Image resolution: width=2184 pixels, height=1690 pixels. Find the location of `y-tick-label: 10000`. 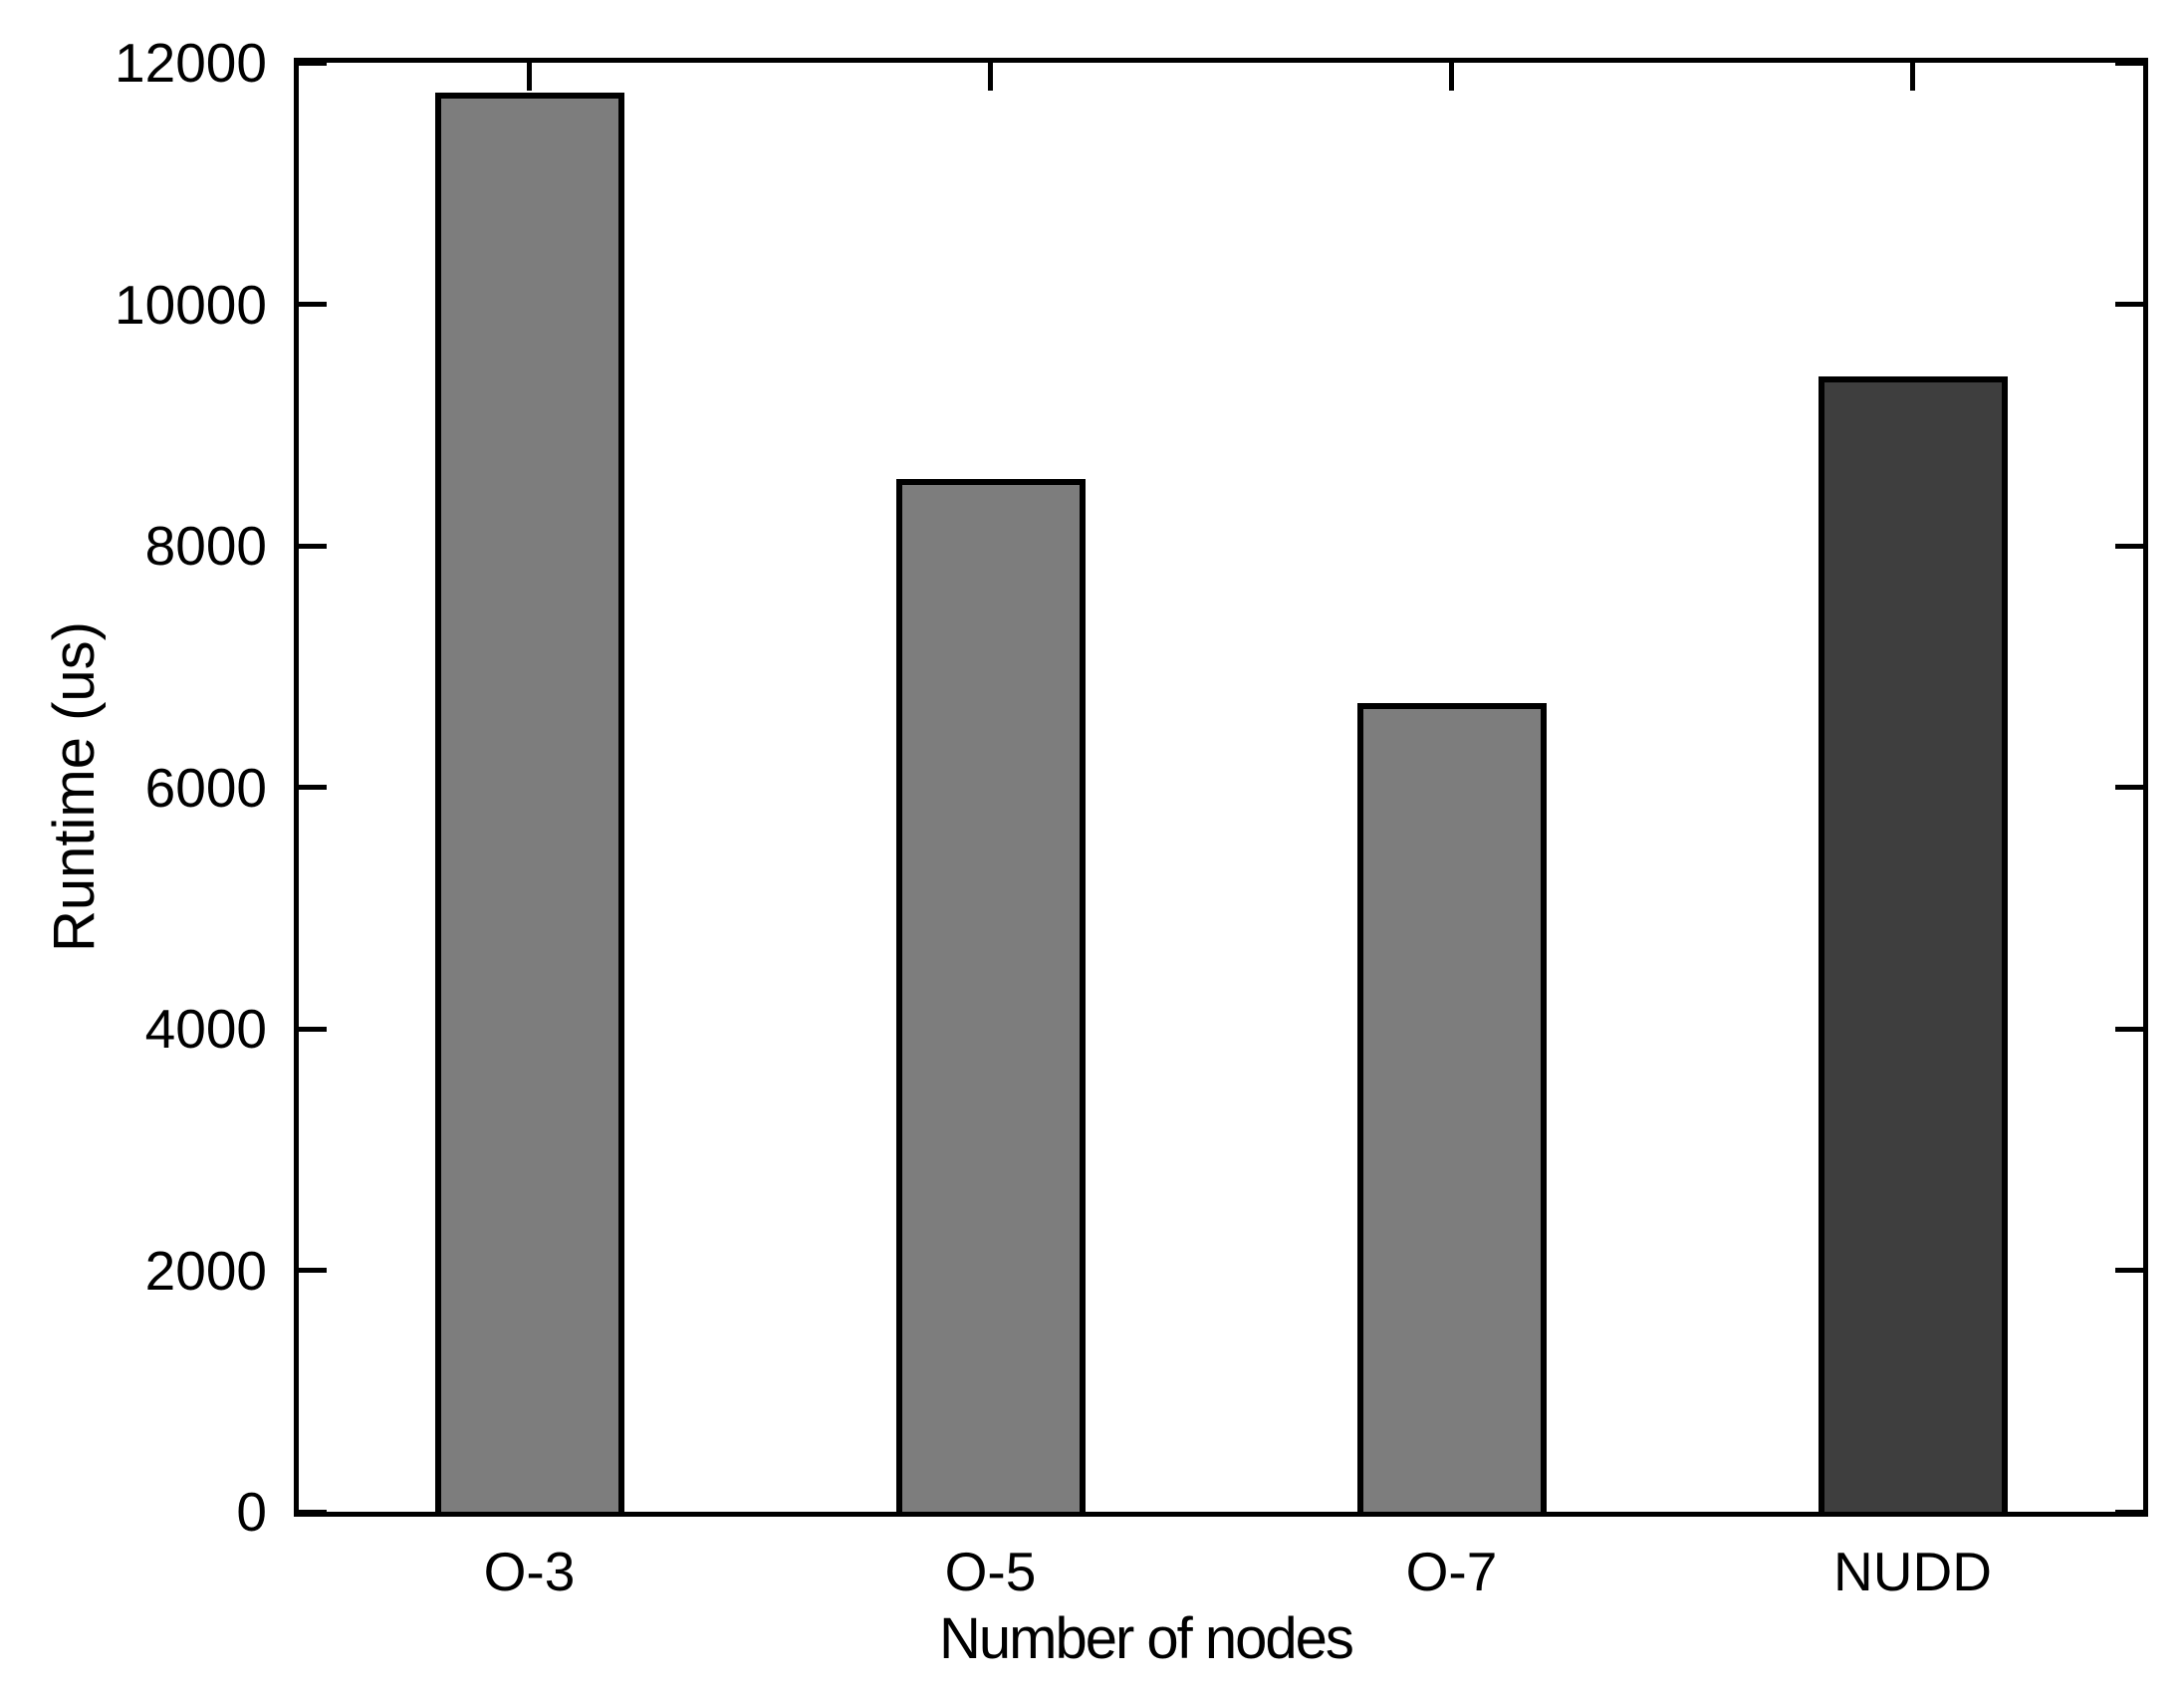

y-tick-label: 10000 is located at coordinates (191, 305).